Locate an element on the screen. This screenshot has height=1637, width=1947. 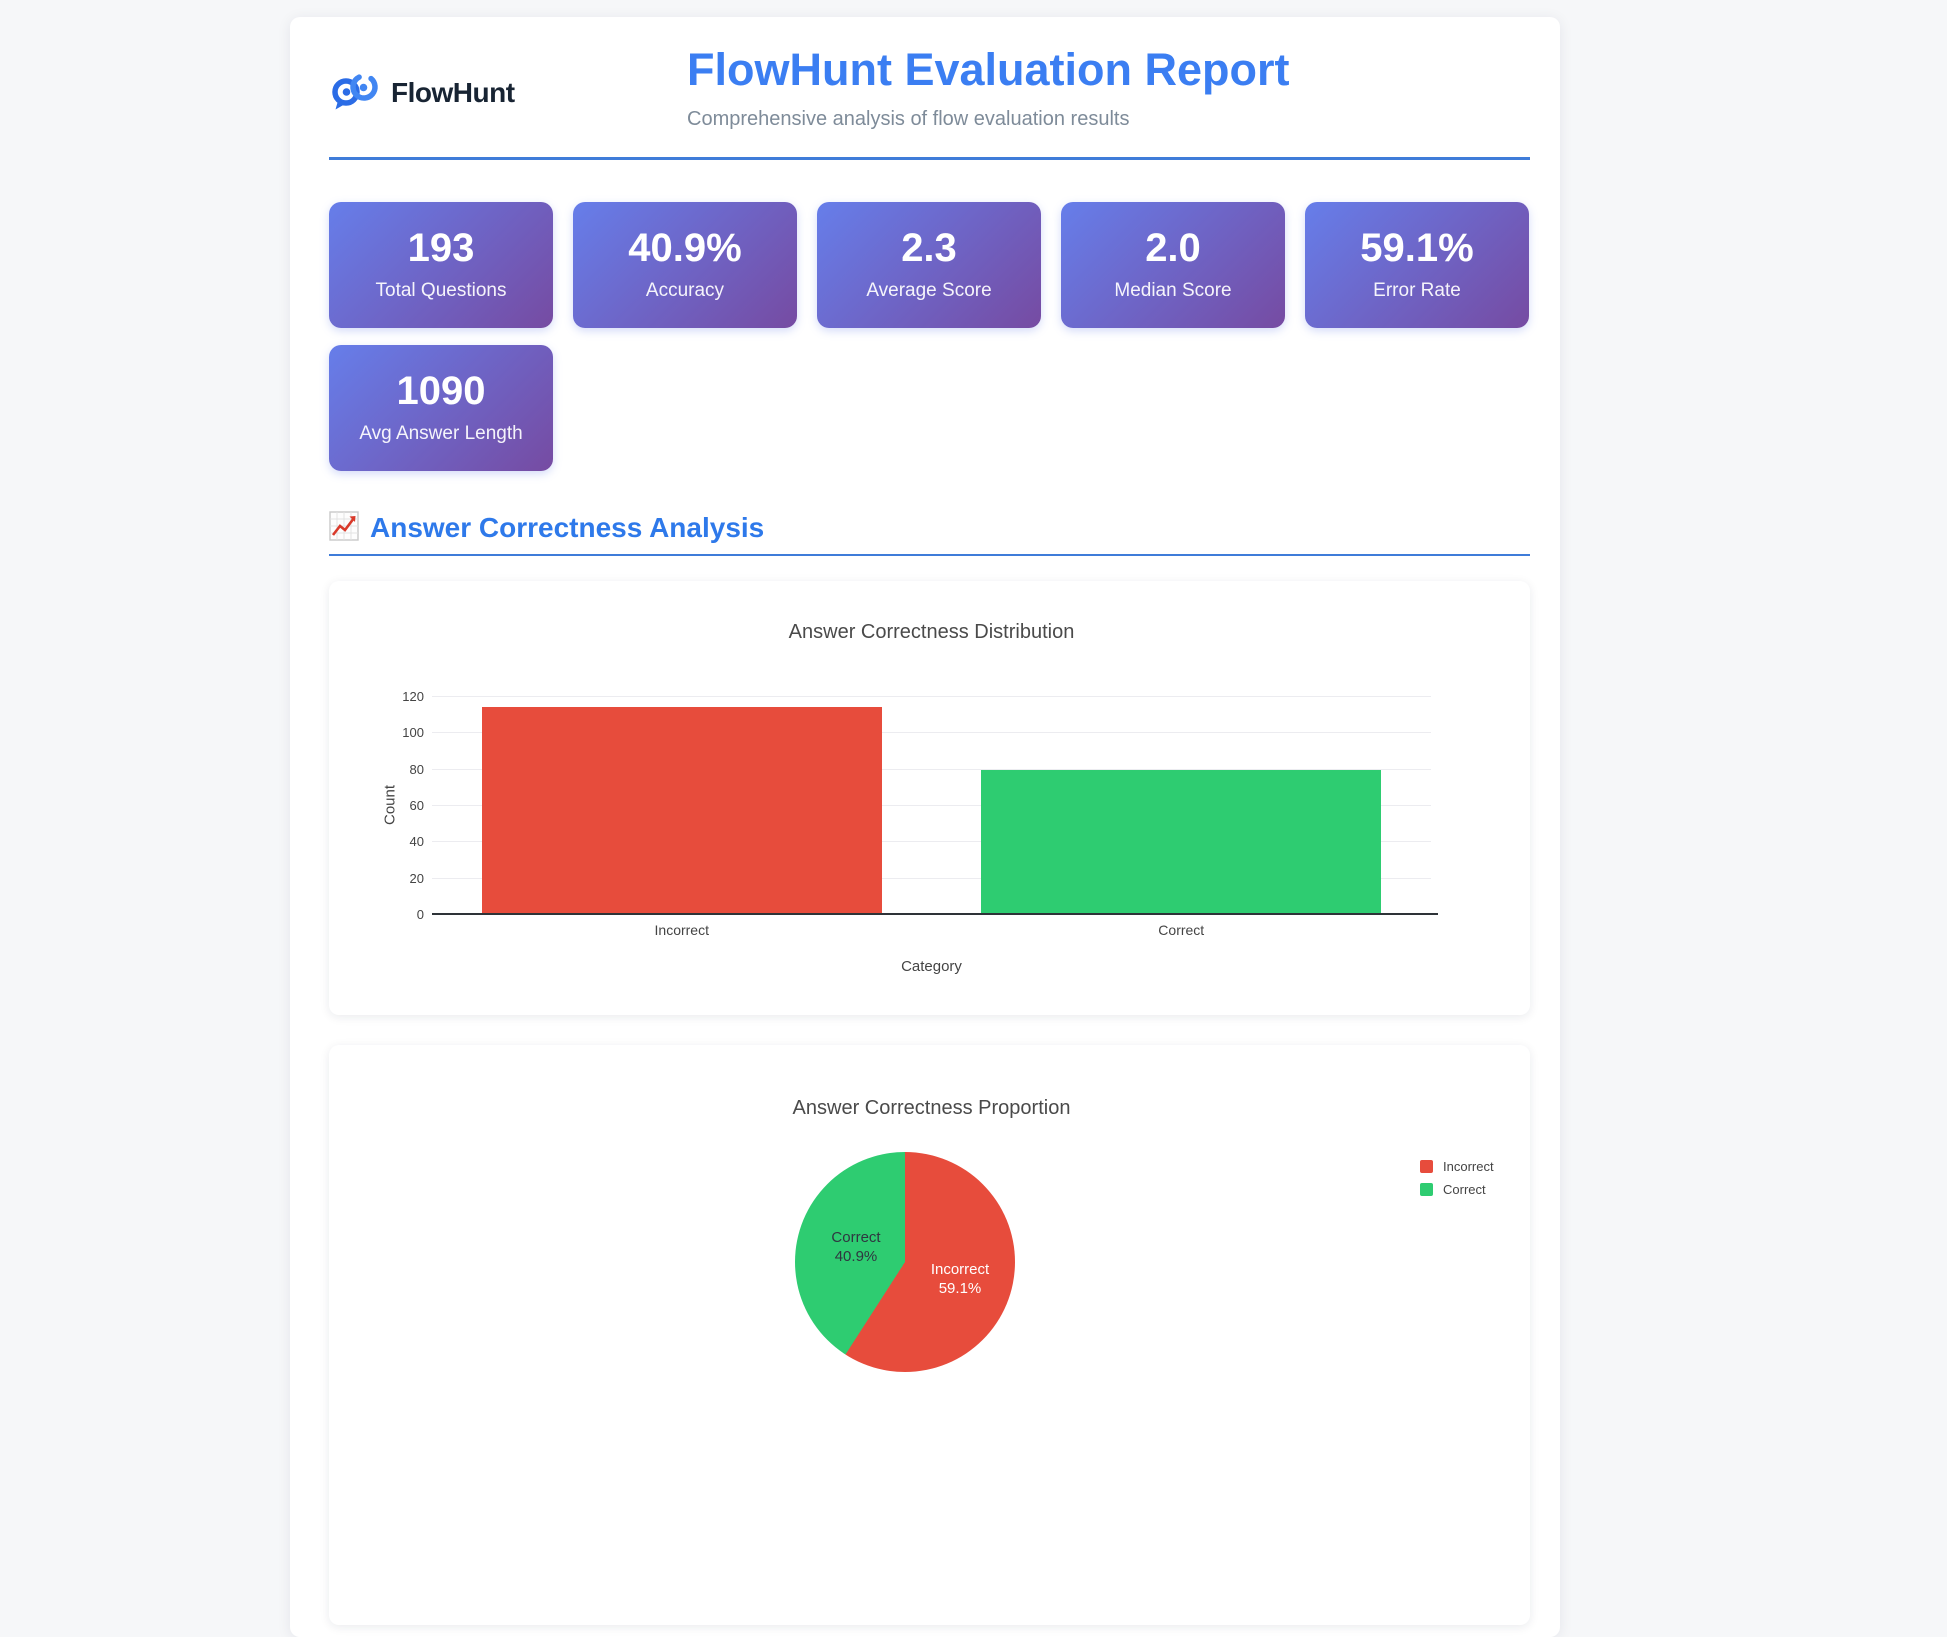
section-divider is located at coordinates (929, 555).